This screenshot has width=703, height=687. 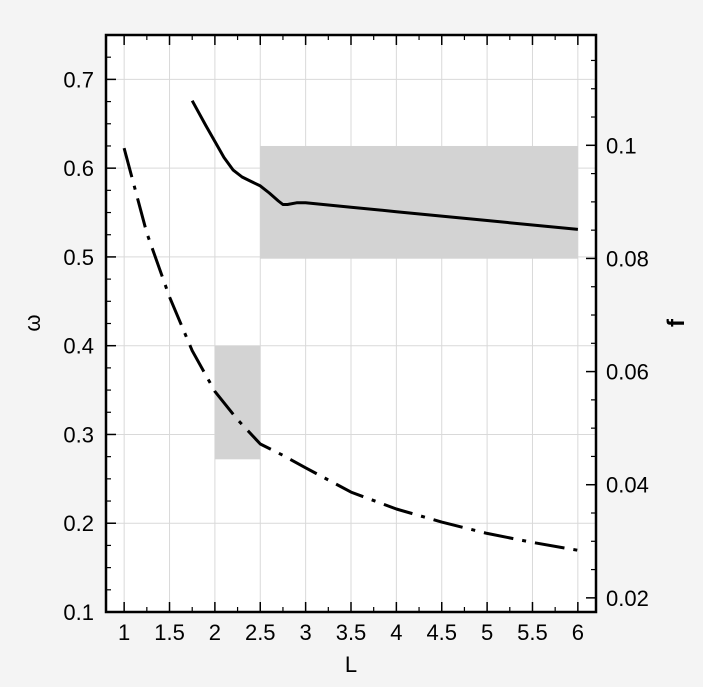 I want to click on x-tick-label: 5.5, so click(x=532, y=632).